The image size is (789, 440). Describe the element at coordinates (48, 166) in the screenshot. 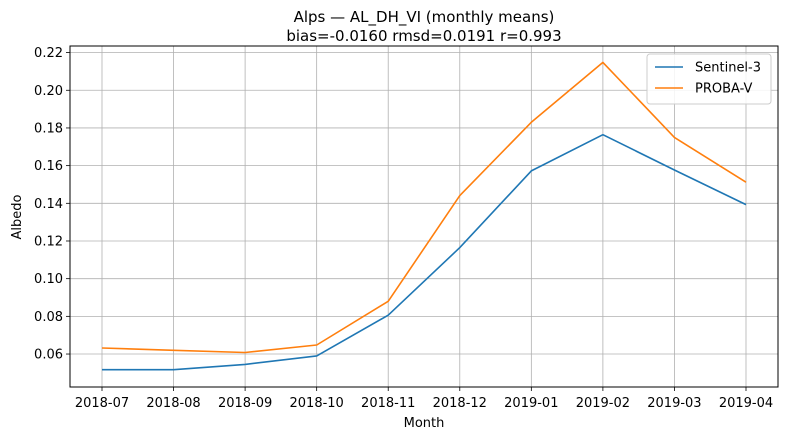

I see `y-tick-label: 0.16` at that location.